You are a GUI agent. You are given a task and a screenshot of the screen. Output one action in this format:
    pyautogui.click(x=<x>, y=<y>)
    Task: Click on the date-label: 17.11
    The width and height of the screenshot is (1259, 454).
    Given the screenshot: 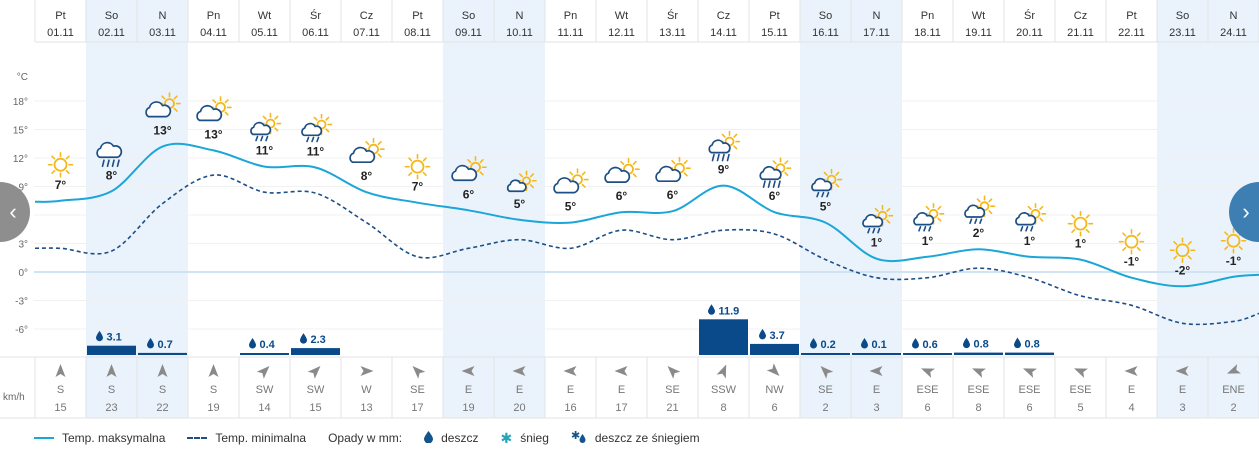 What is the action you would take?
    pyautogui.click(x=876, y=33)
    